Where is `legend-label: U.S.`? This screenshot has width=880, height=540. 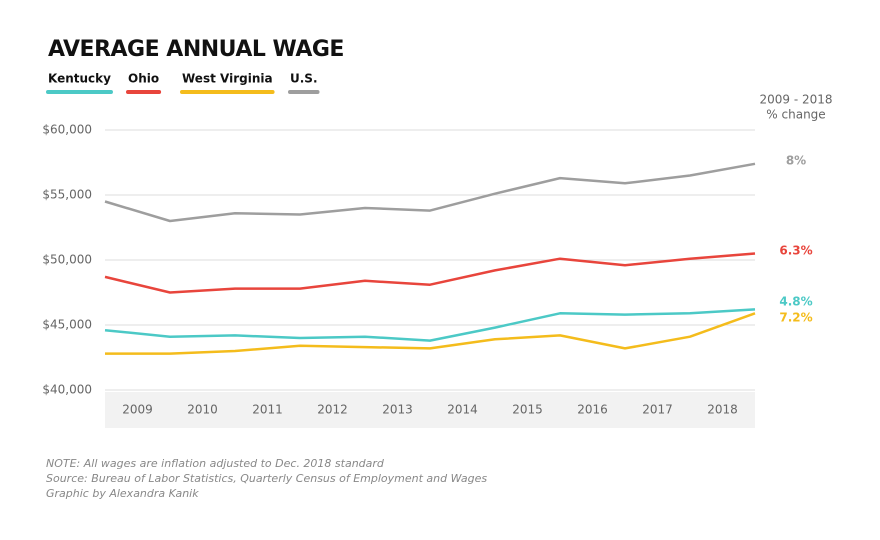
legend-label: U.S. is located at coordinates (304, 79).